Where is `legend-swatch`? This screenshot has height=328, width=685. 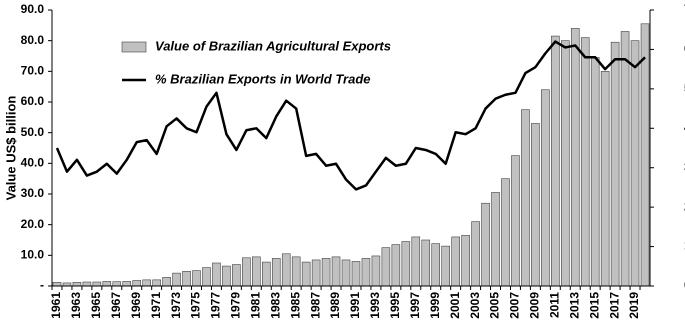
legend-swatch is located at coordinates (134, 47).